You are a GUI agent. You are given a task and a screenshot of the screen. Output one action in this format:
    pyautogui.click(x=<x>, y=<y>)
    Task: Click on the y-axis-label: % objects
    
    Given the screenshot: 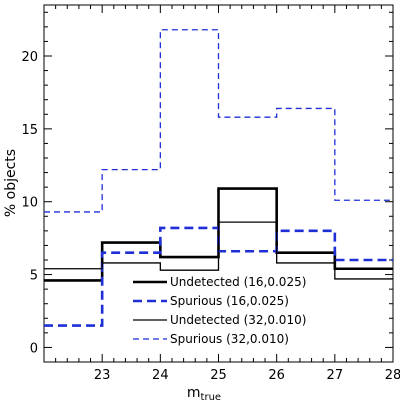 What is the action you would take?
    pyautogui.click(x=11, y=183)
    